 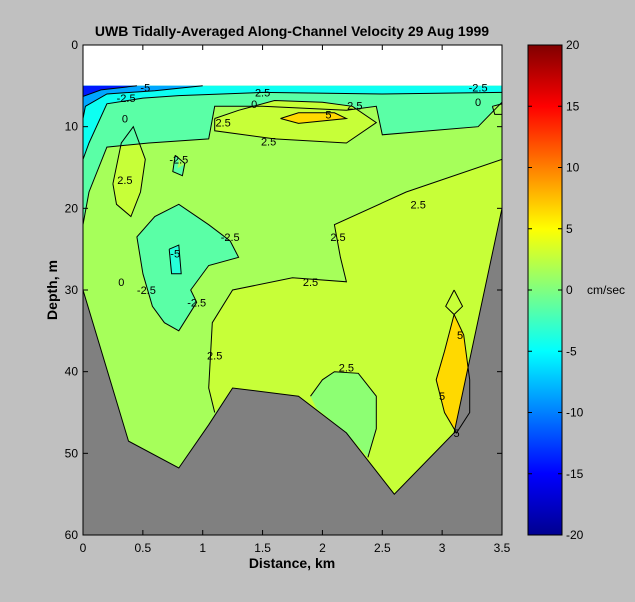 What do you see at coordinates (72, 127) in the screenshot?
I see `y-tick-label: 10` at bounding box center [72, 127].